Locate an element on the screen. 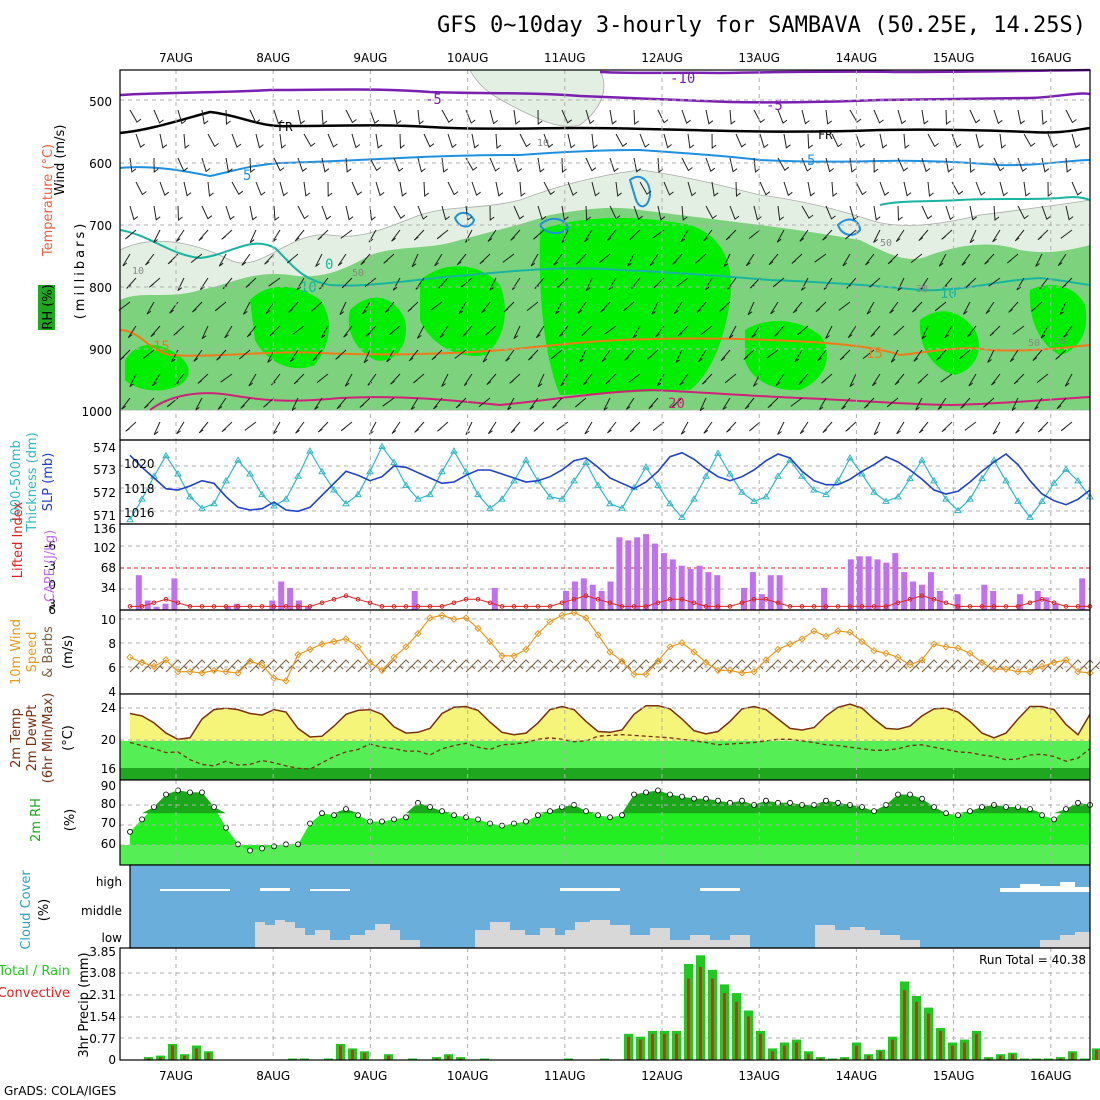 The width and height of the screenshot is (1100, 1100). li-tick: 0 is located at coordinates (52, 585).